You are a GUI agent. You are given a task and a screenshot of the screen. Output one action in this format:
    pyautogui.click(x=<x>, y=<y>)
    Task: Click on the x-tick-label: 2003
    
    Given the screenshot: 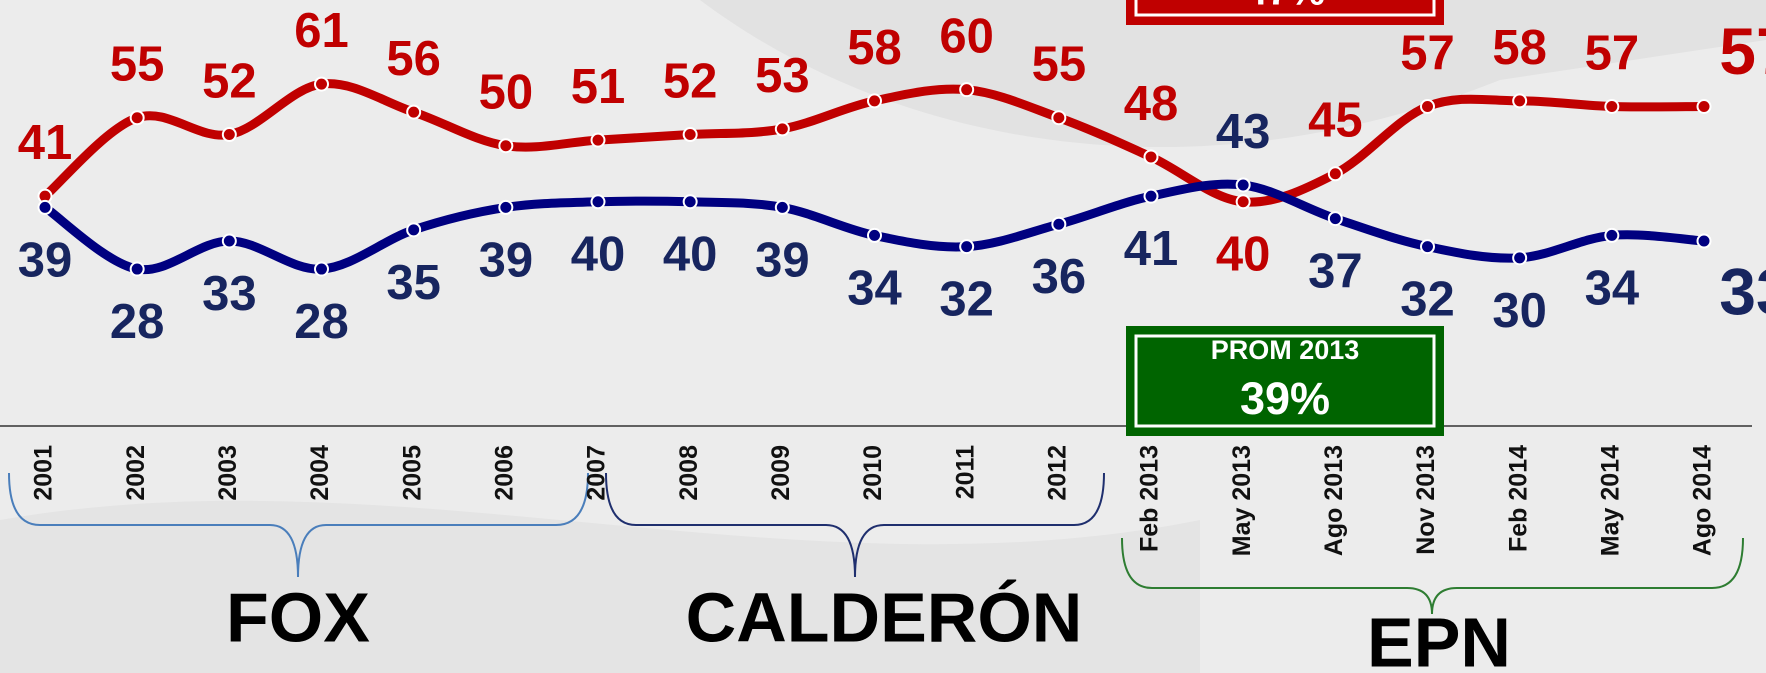 What is the action you would take?
    pyautogui.click(x=228, y=473)
    